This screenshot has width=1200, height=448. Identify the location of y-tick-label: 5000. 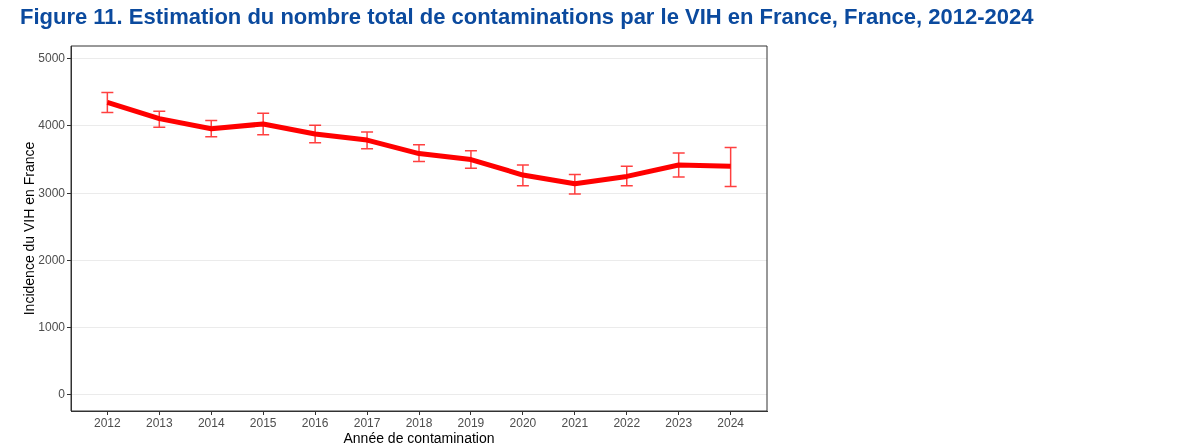
(52, 58).